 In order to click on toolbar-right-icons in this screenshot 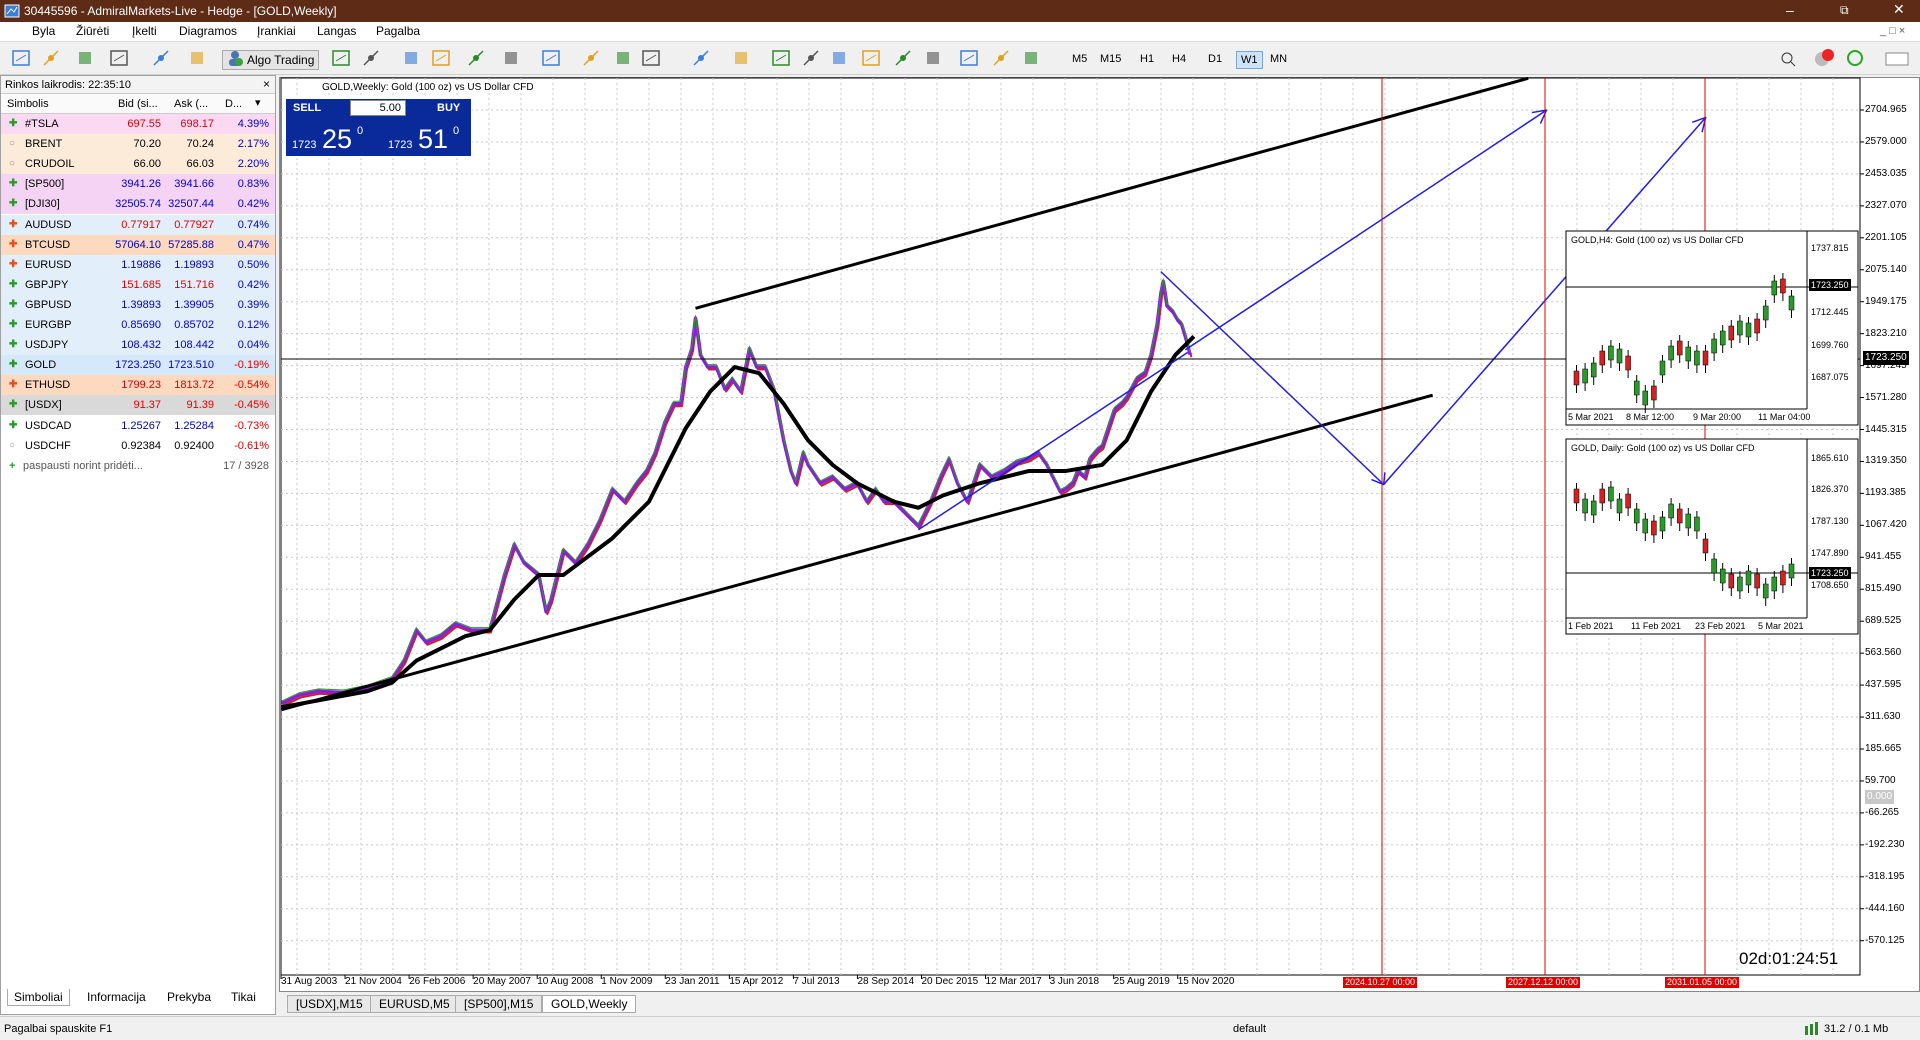, I will do `click(1845, 58)`.